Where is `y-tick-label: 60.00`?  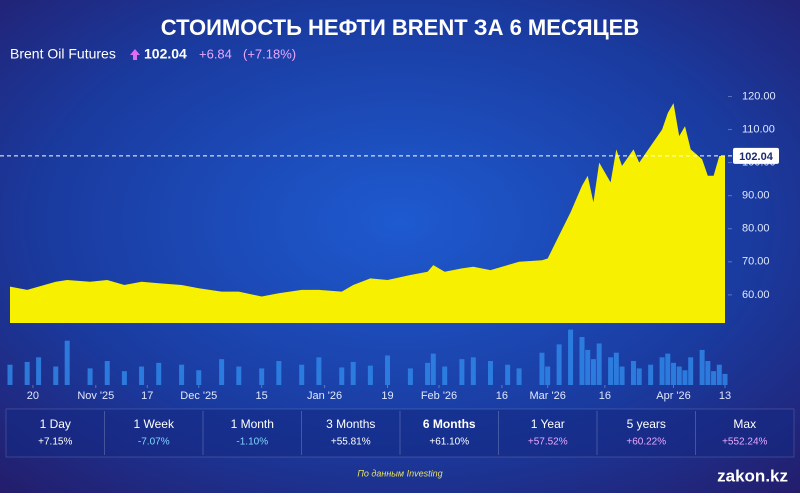
y-tick-label: 60.00 is located at coordinates (756, 295).